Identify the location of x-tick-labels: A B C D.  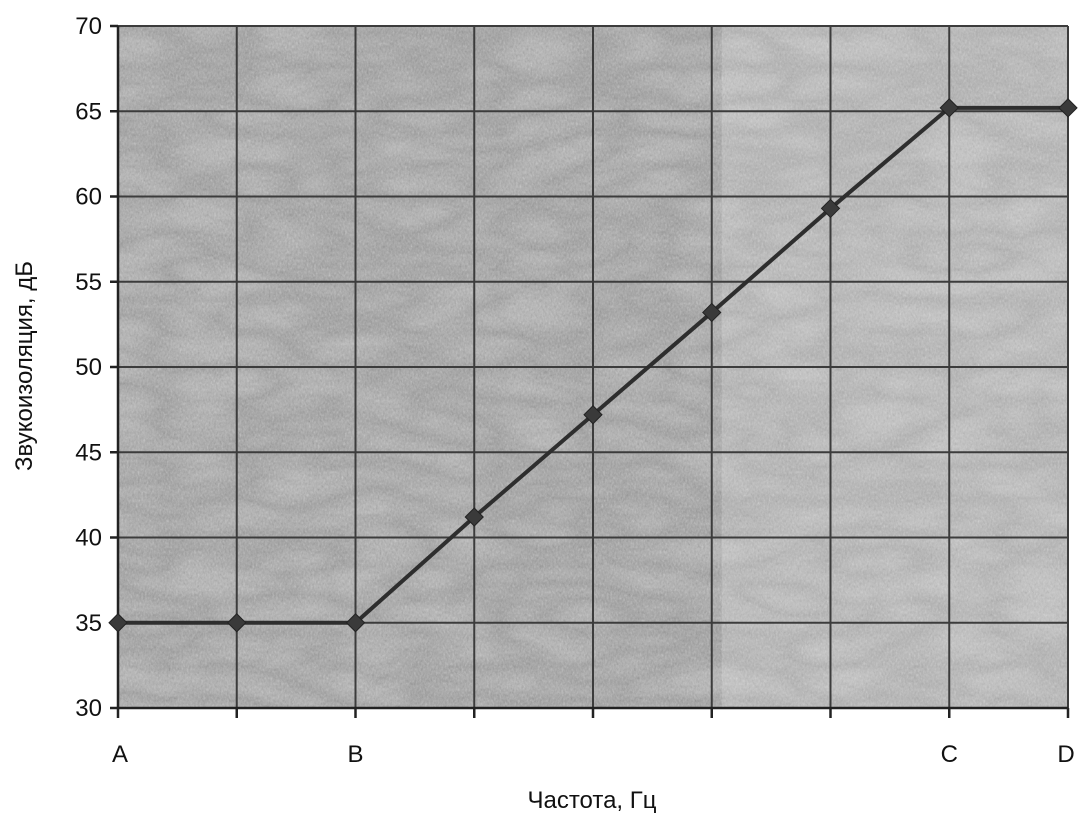
(593, 754).